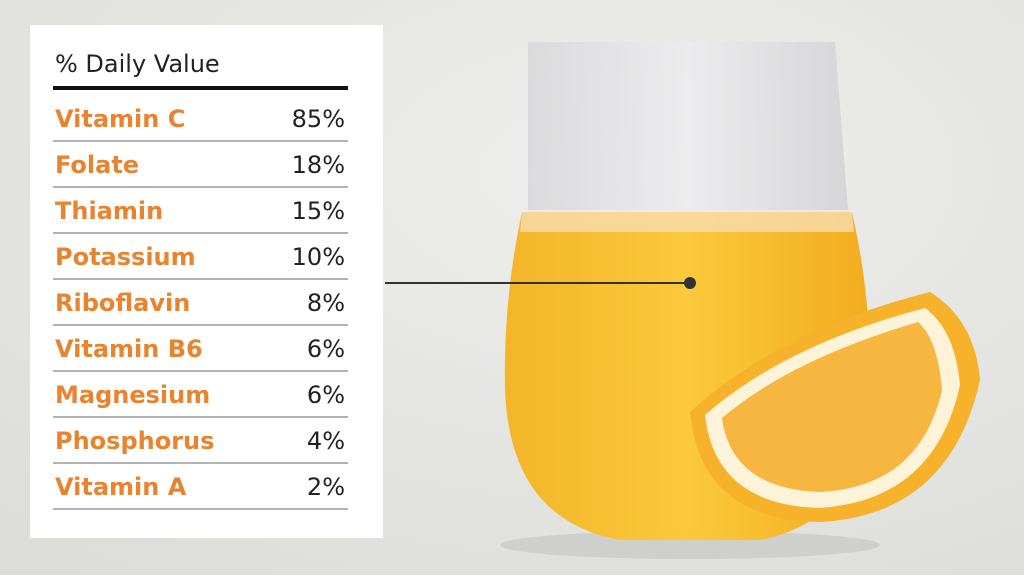  Describe the element at coordinates (318, 119) in the screenshot. I see `nutrient-value: 85%` at that location.